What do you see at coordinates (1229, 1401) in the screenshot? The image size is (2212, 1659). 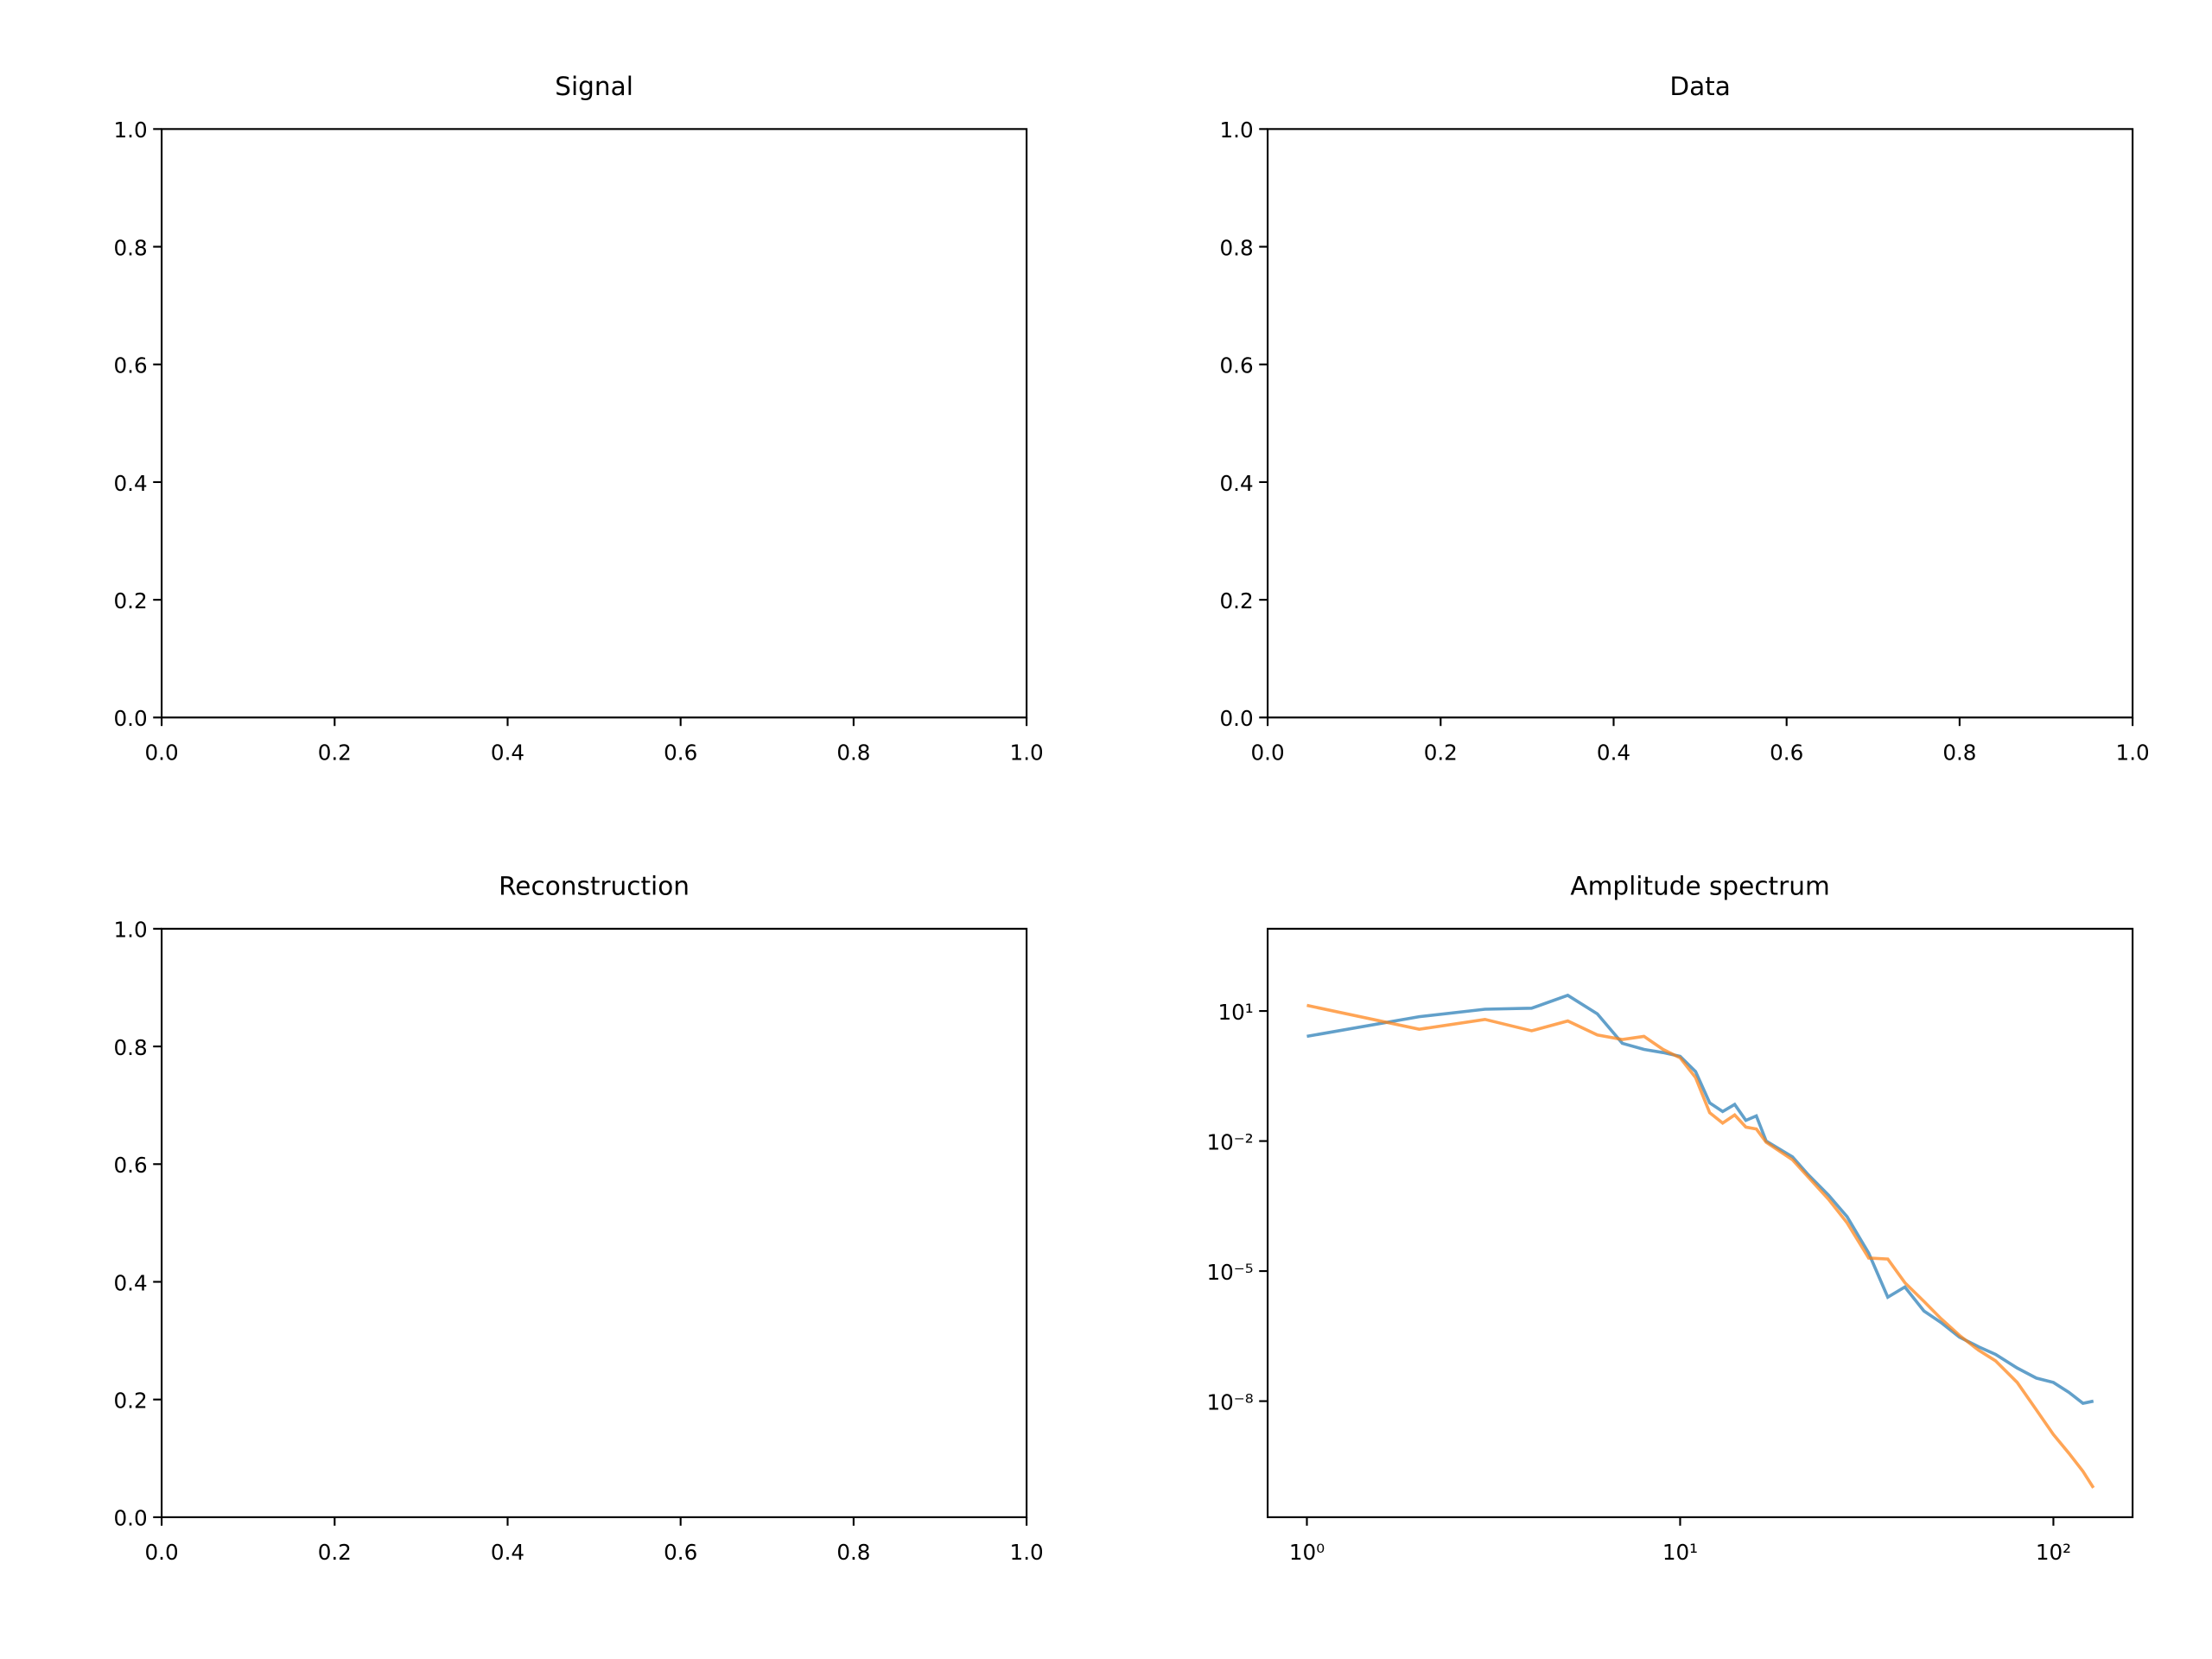 I see `y-tick-label: 10⁻⁸` at bounding box center [1229, 1401].